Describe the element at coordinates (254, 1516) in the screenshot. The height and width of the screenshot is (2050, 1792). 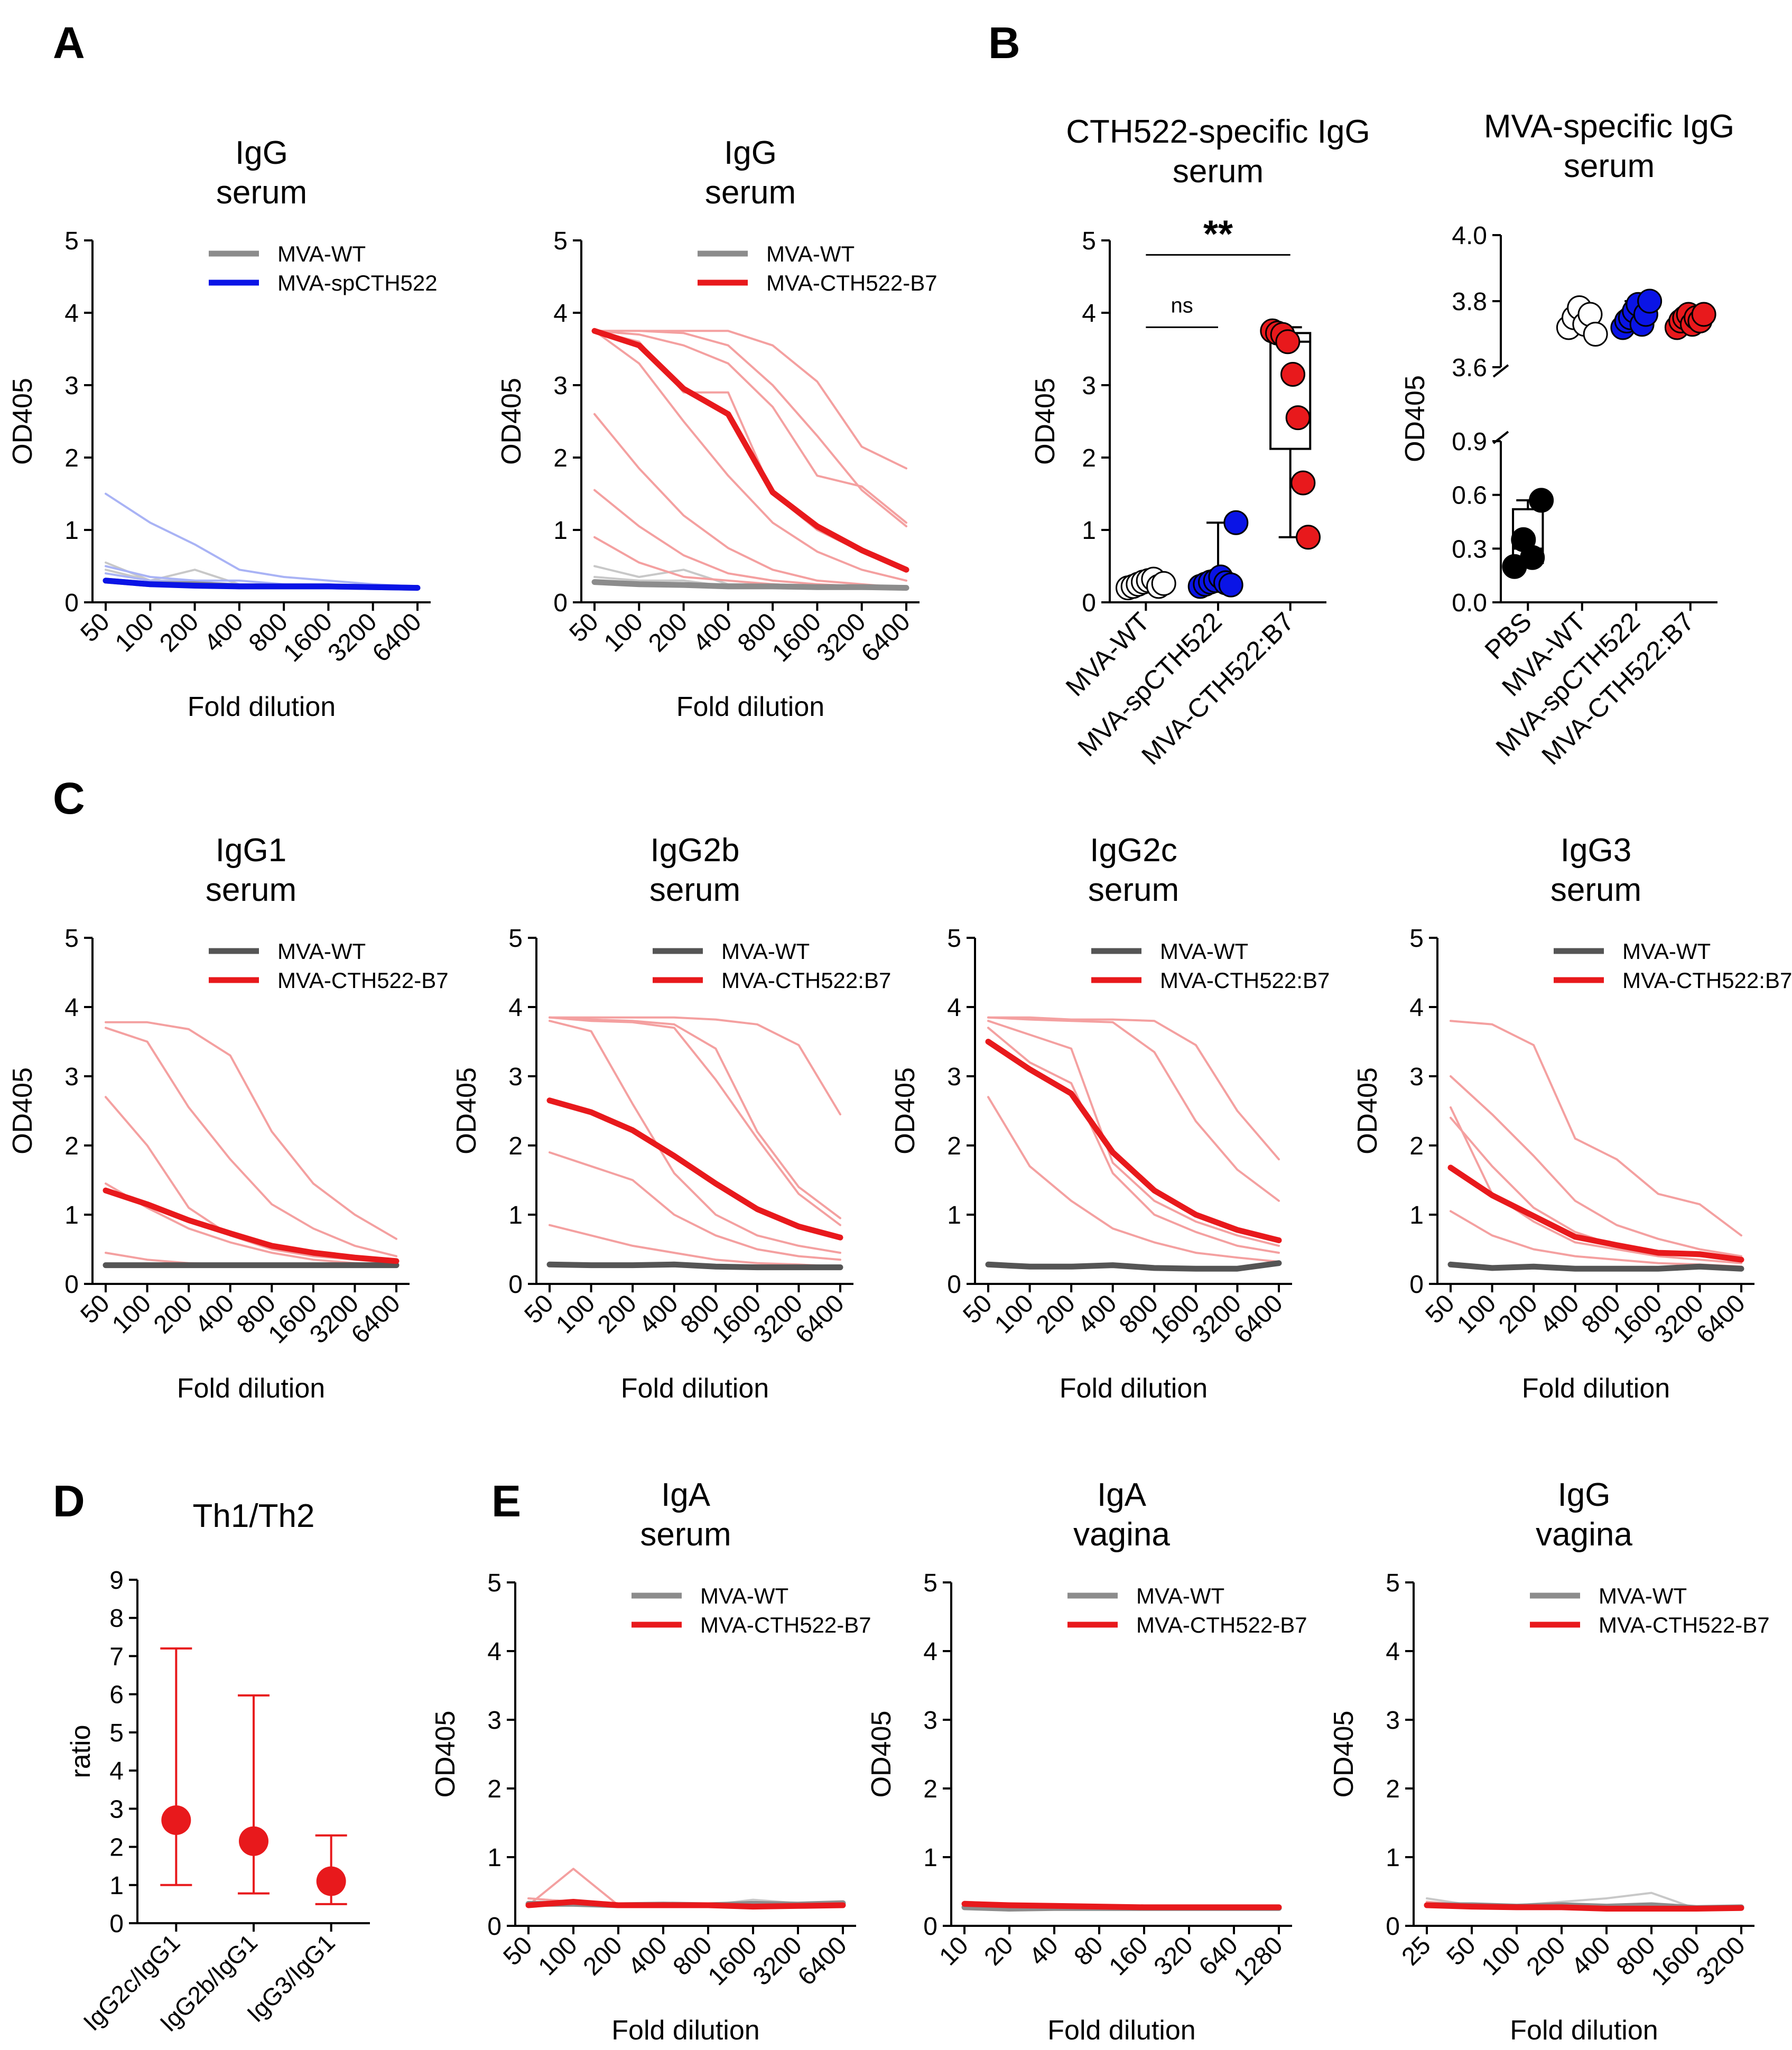
I see `chart-title-line: Th1/Th2` at that location.